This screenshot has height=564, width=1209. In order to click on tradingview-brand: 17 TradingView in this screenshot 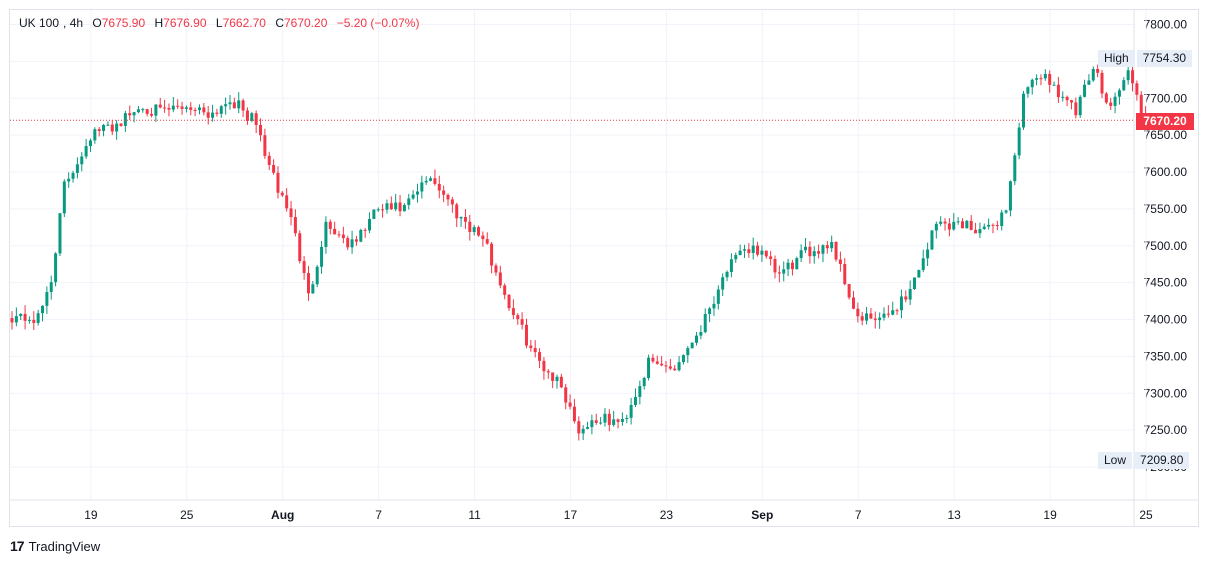, I will do `click(55, 546)`.